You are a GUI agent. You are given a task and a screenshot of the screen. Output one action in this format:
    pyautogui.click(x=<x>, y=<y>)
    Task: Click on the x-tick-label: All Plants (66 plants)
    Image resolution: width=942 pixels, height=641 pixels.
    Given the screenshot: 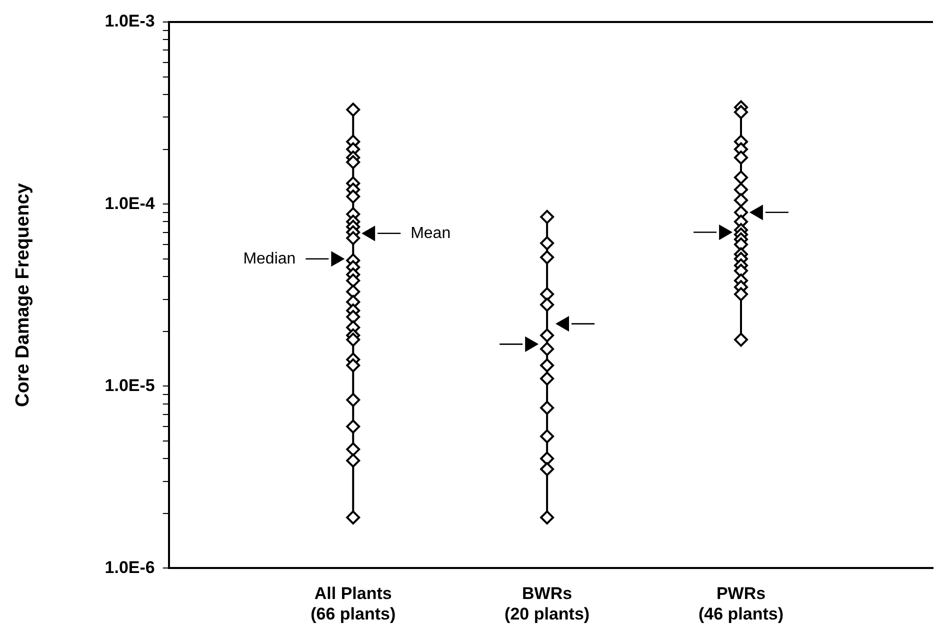 What is the action you would take?
    pyautogui.click(x=353, y=604)
    